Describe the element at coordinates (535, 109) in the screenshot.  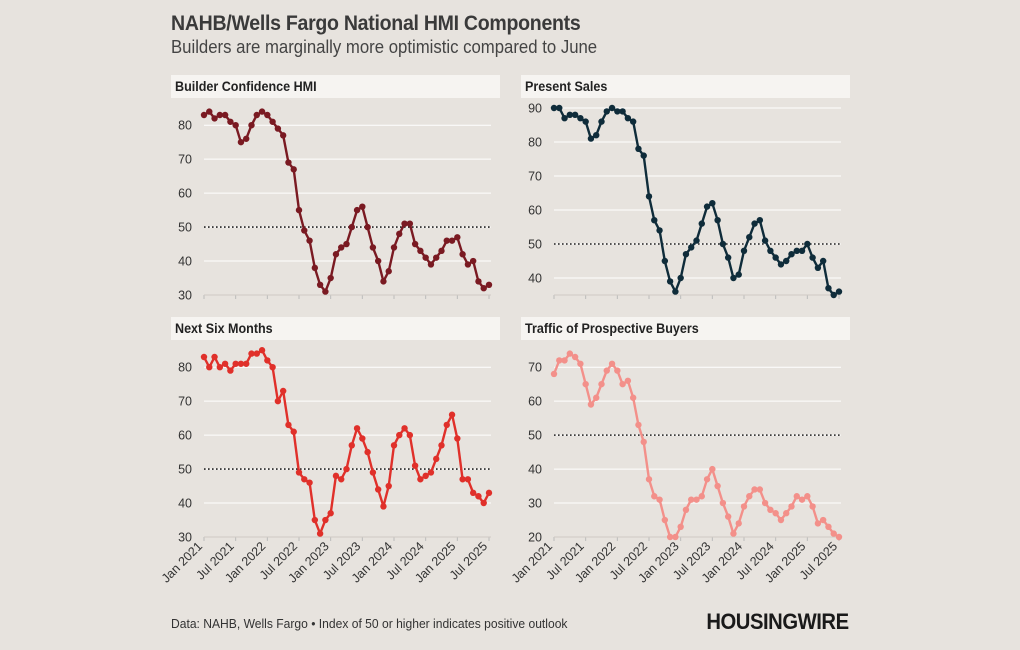
I see `y-tick-label: 90` at that location.